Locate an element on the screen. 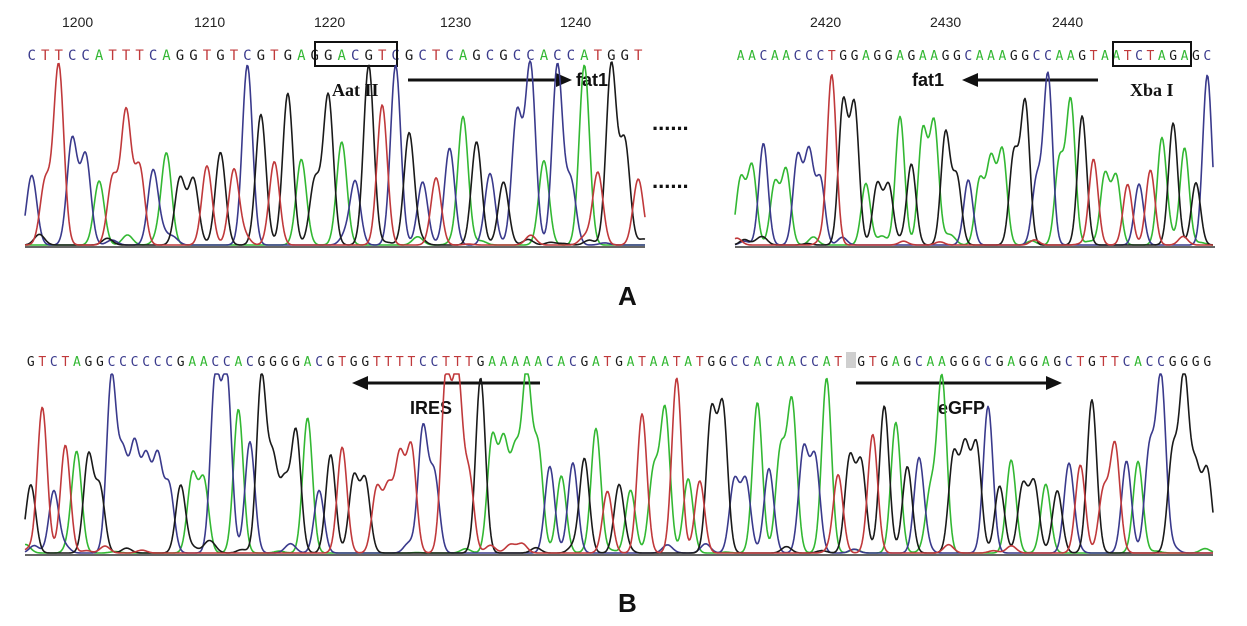 This screenshot has width=1247, height=626. chromatogram-trace-a-right is located at coordinates (974, 158).